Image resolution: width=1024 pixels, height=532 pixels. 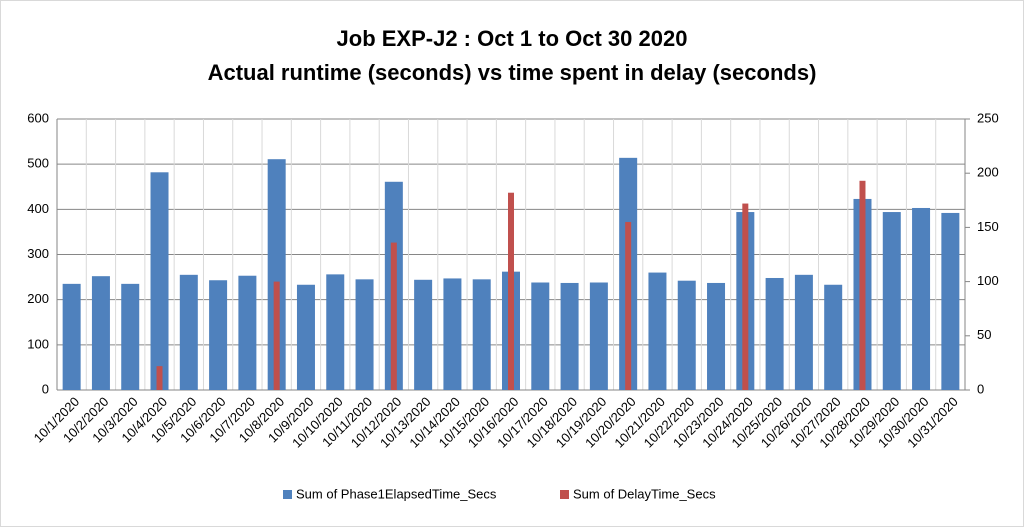 I want to click on y-tick-label: 200, so click(x=38, y=298).